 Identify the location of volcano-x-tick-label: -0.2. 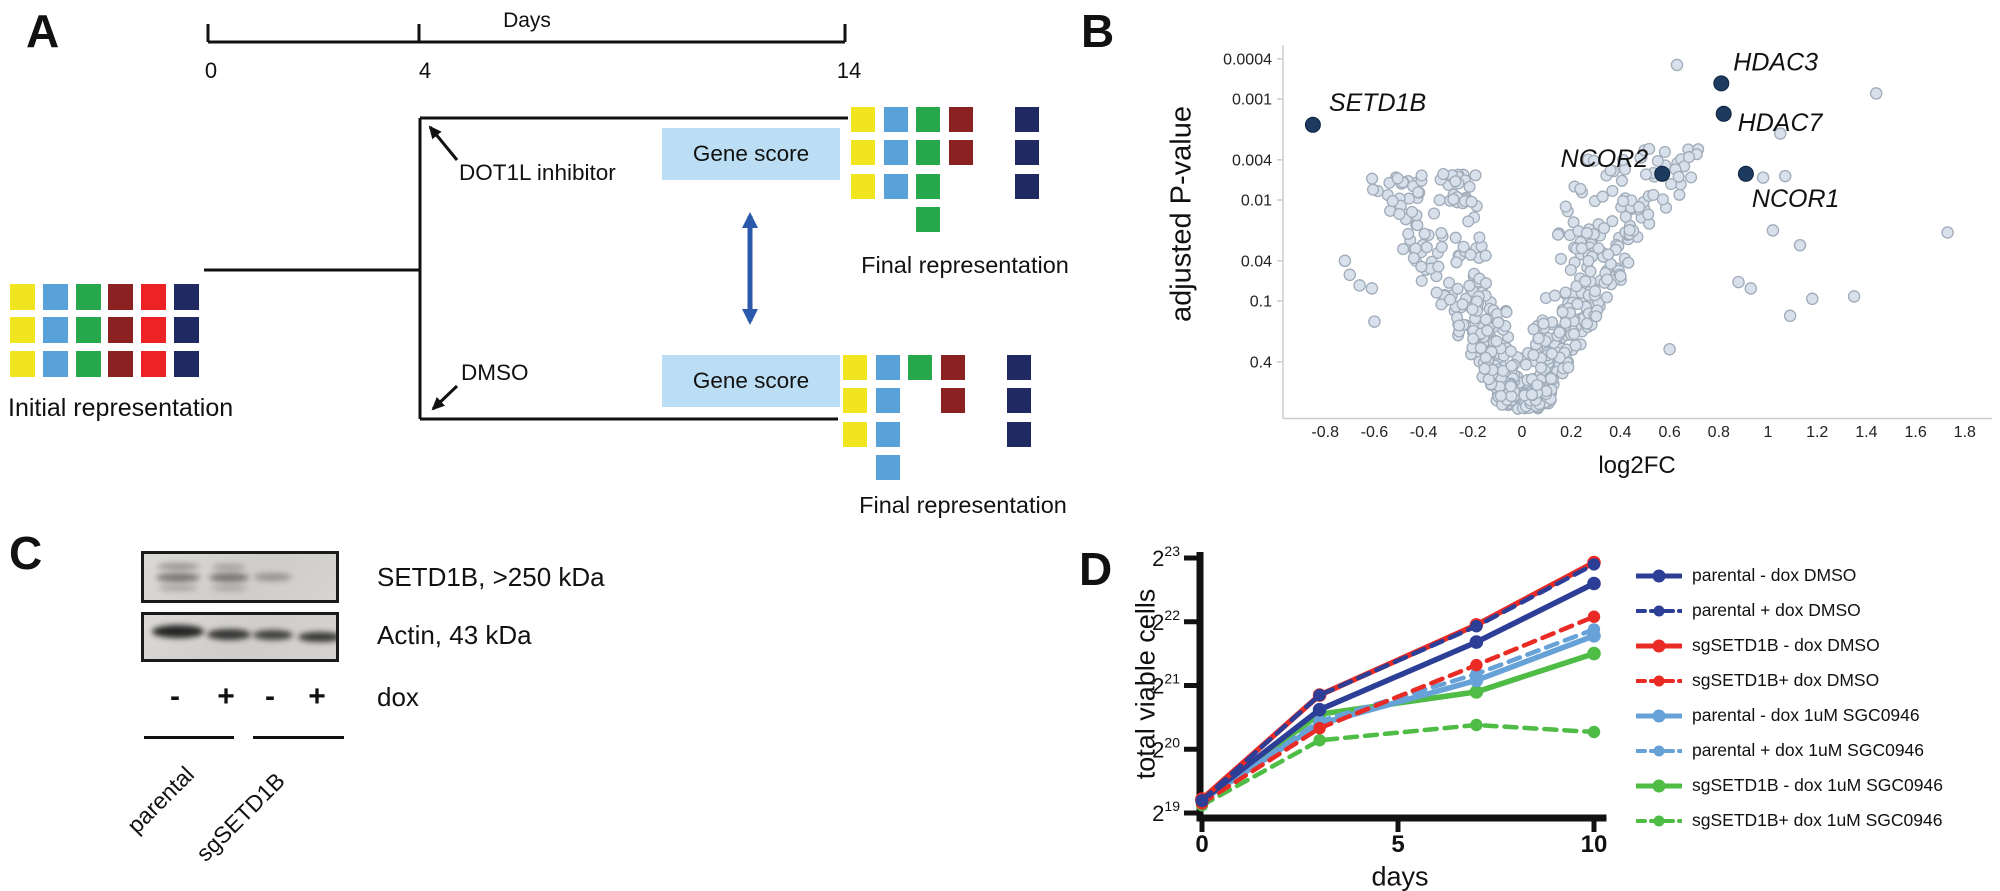
(1473, 432).